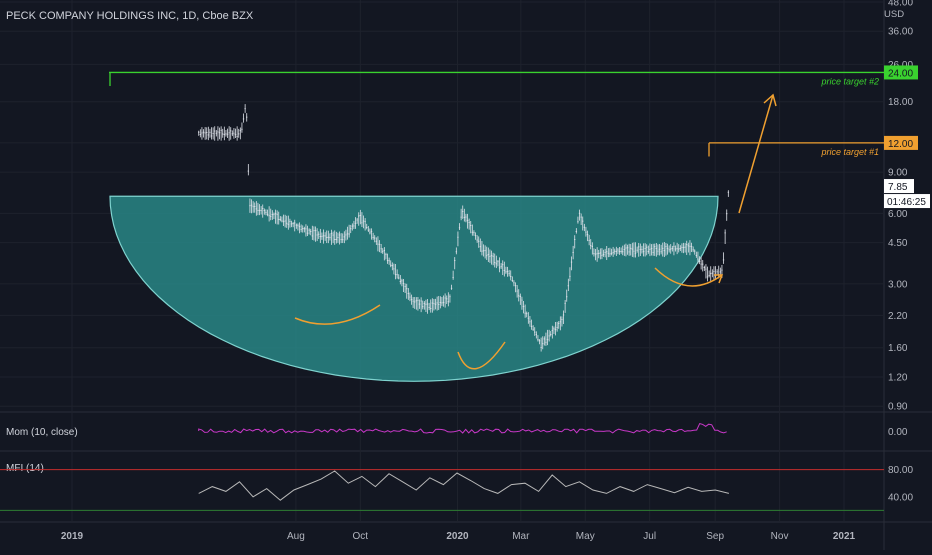  I want to click on x-tick-label: 2021, so click(844, 536).